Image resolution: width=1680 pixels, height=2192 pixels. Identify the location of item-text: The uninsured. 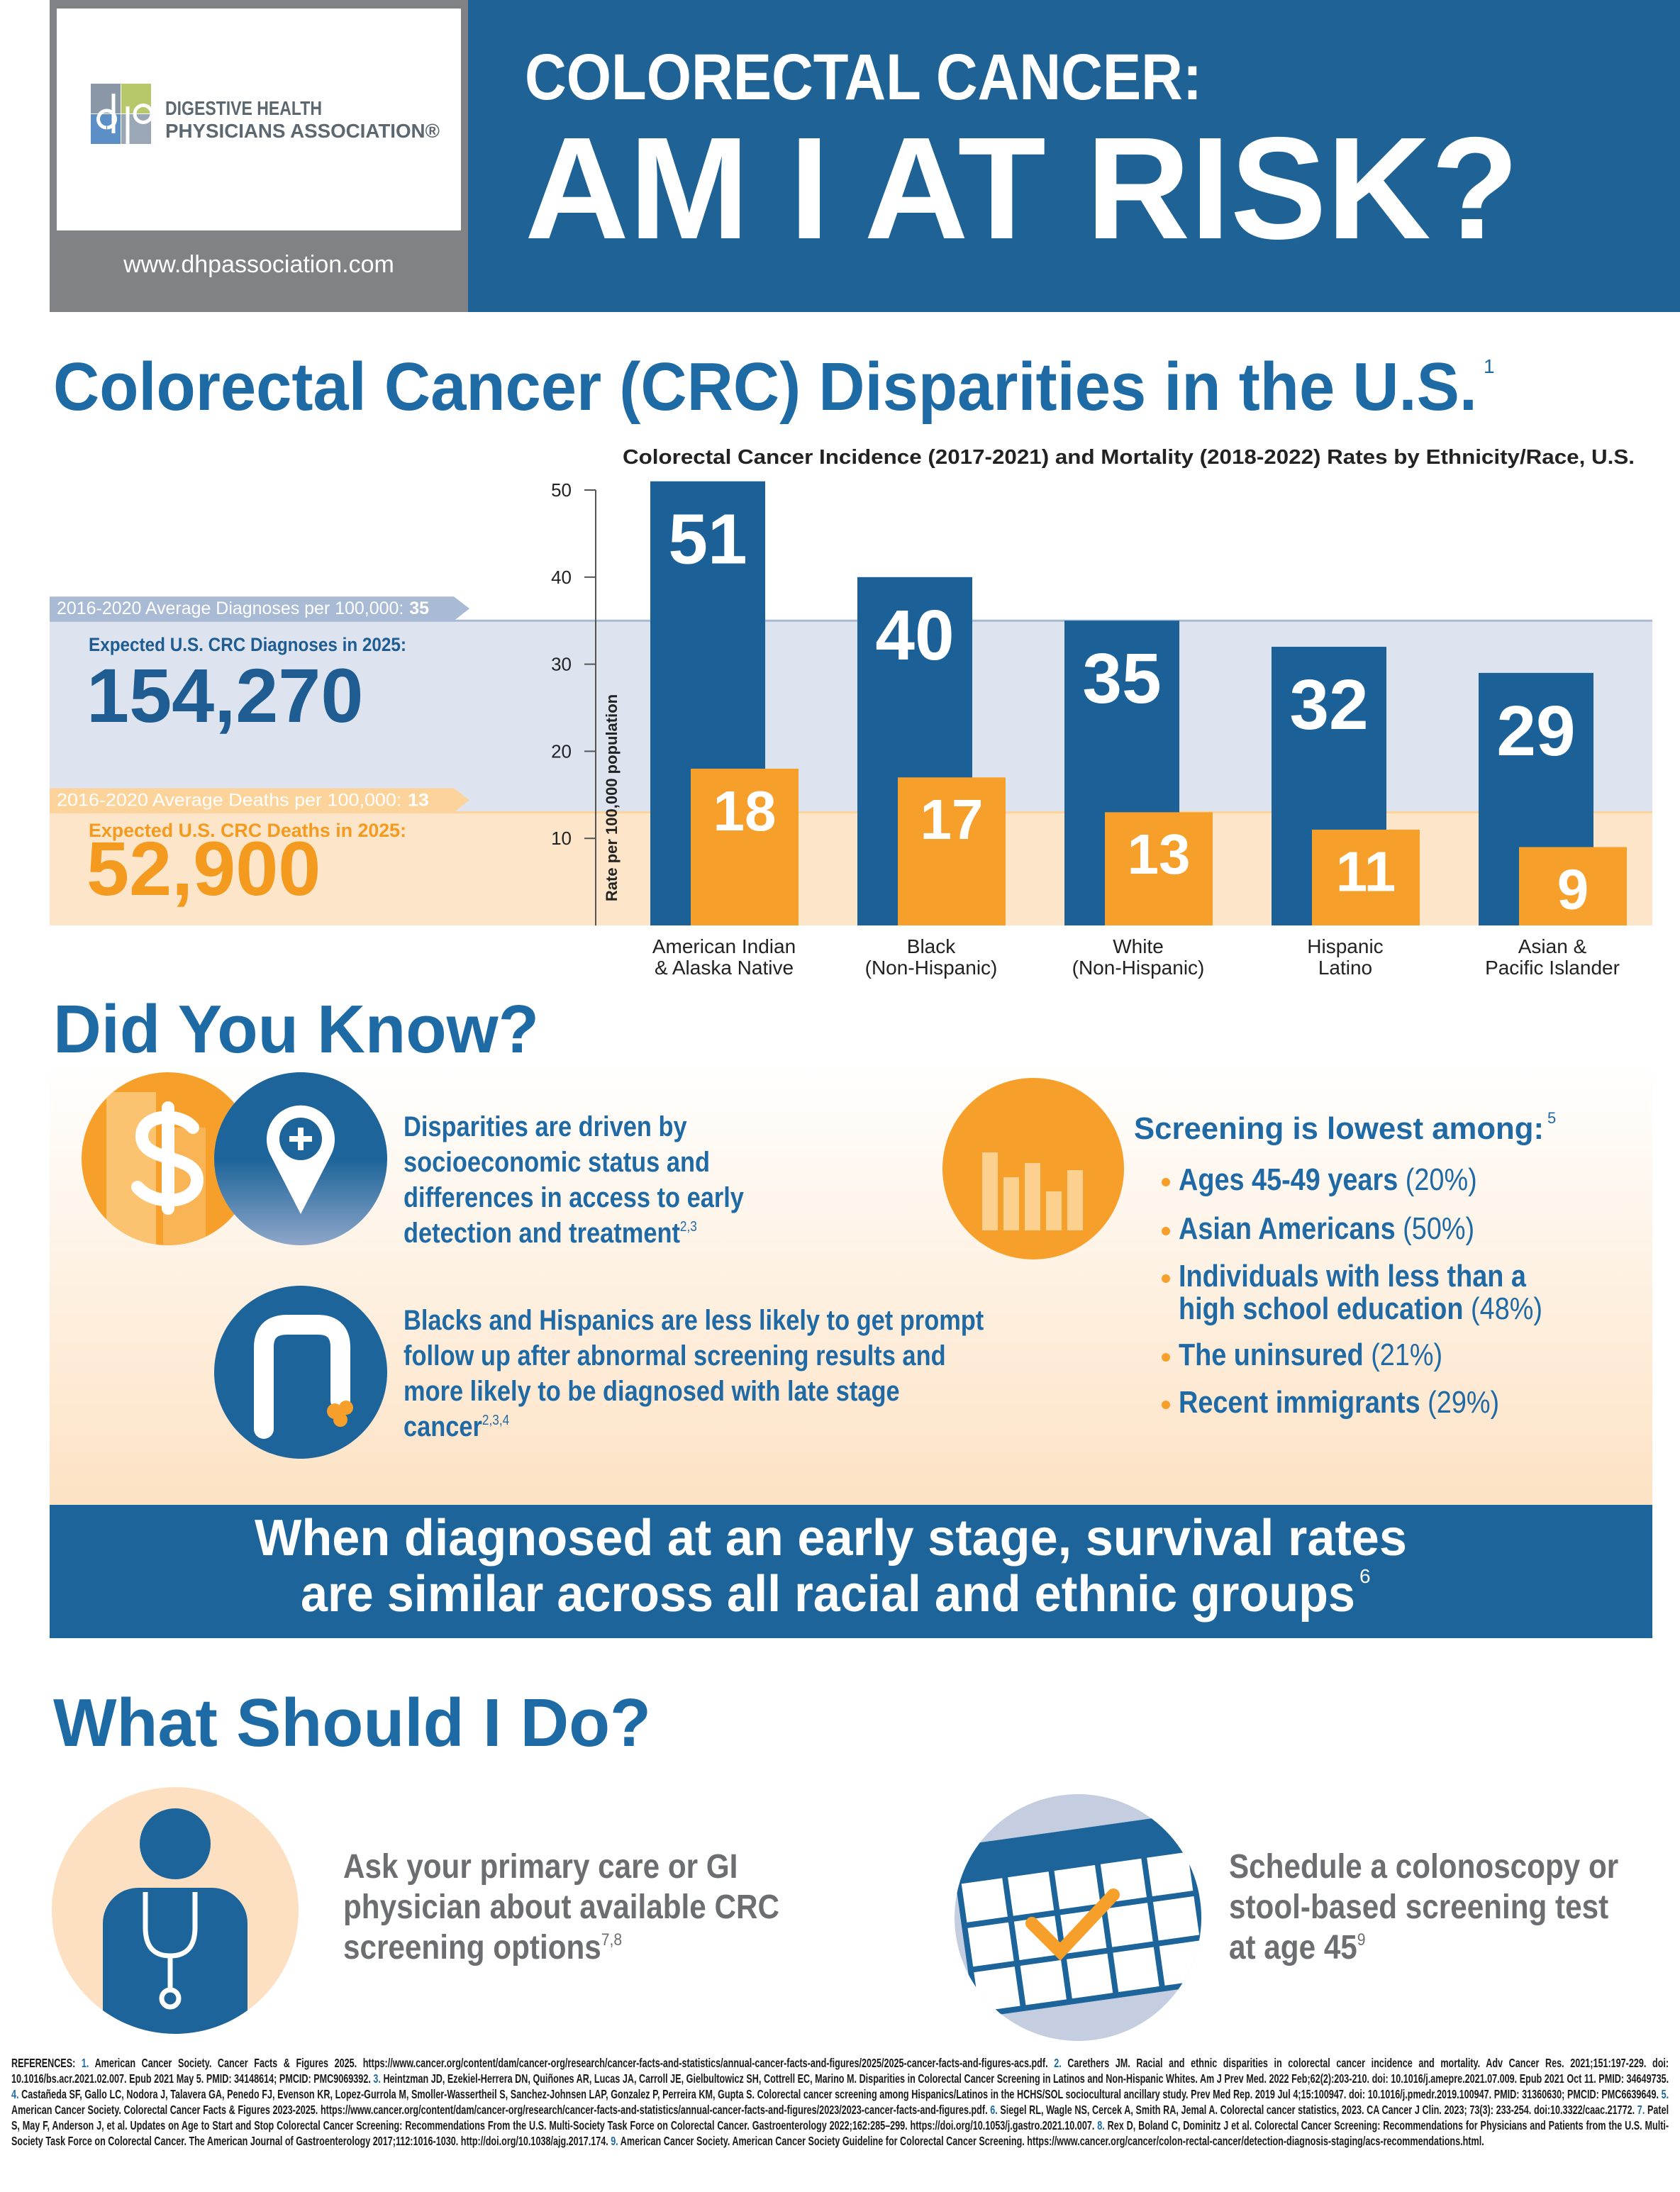
(1271, 1354).